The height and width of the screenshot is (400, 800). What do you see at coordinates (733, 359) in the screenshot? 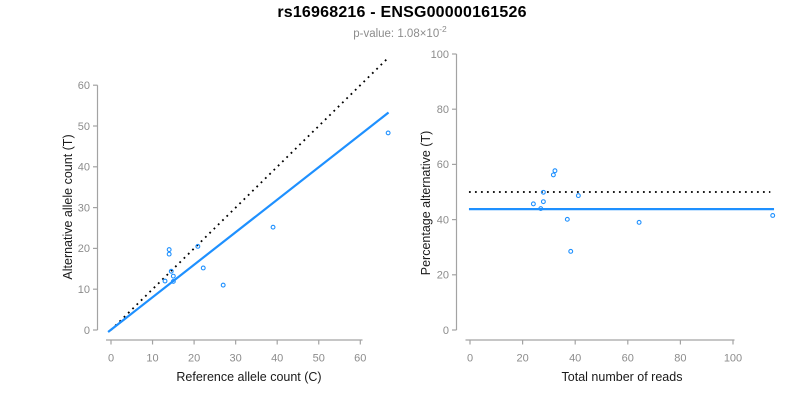
I see `x-tick-label: 100` at bounding box center [733, 359].